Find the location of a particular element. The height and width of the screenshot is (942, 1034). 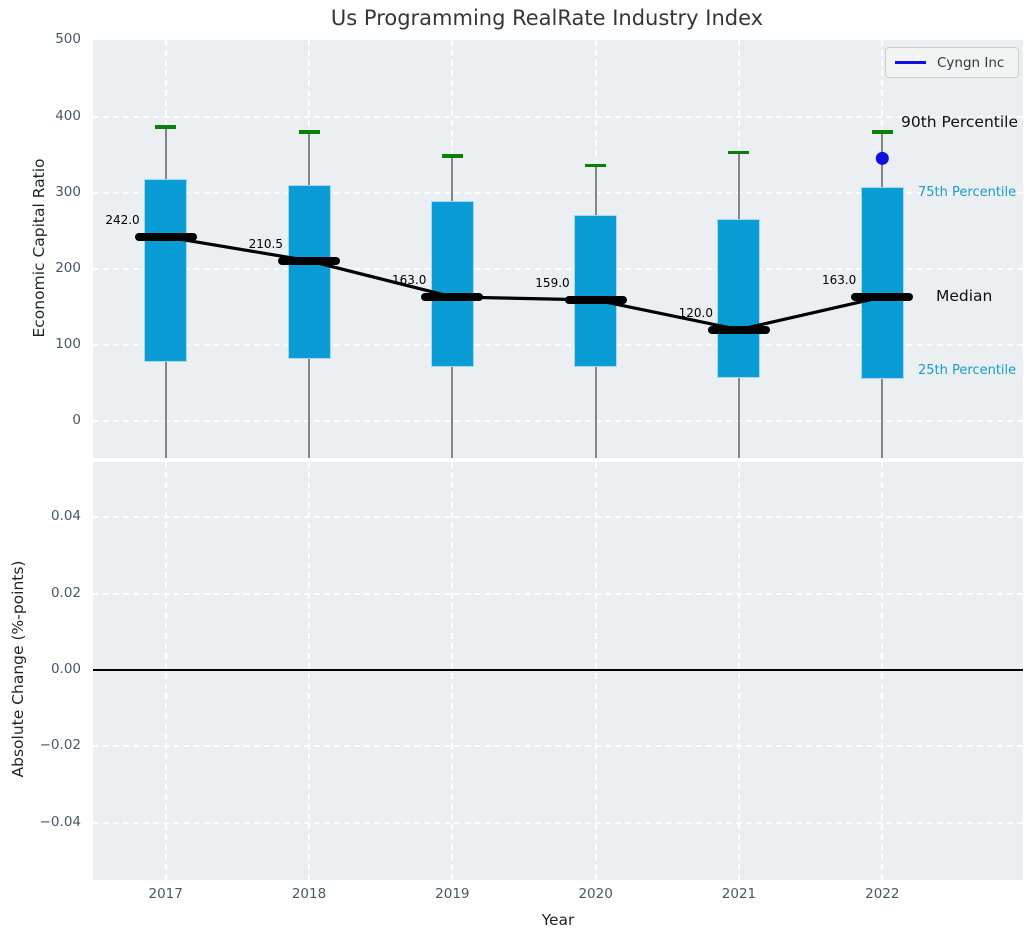

top-y-tick-label: 200 is located at coordinates (68, 267).